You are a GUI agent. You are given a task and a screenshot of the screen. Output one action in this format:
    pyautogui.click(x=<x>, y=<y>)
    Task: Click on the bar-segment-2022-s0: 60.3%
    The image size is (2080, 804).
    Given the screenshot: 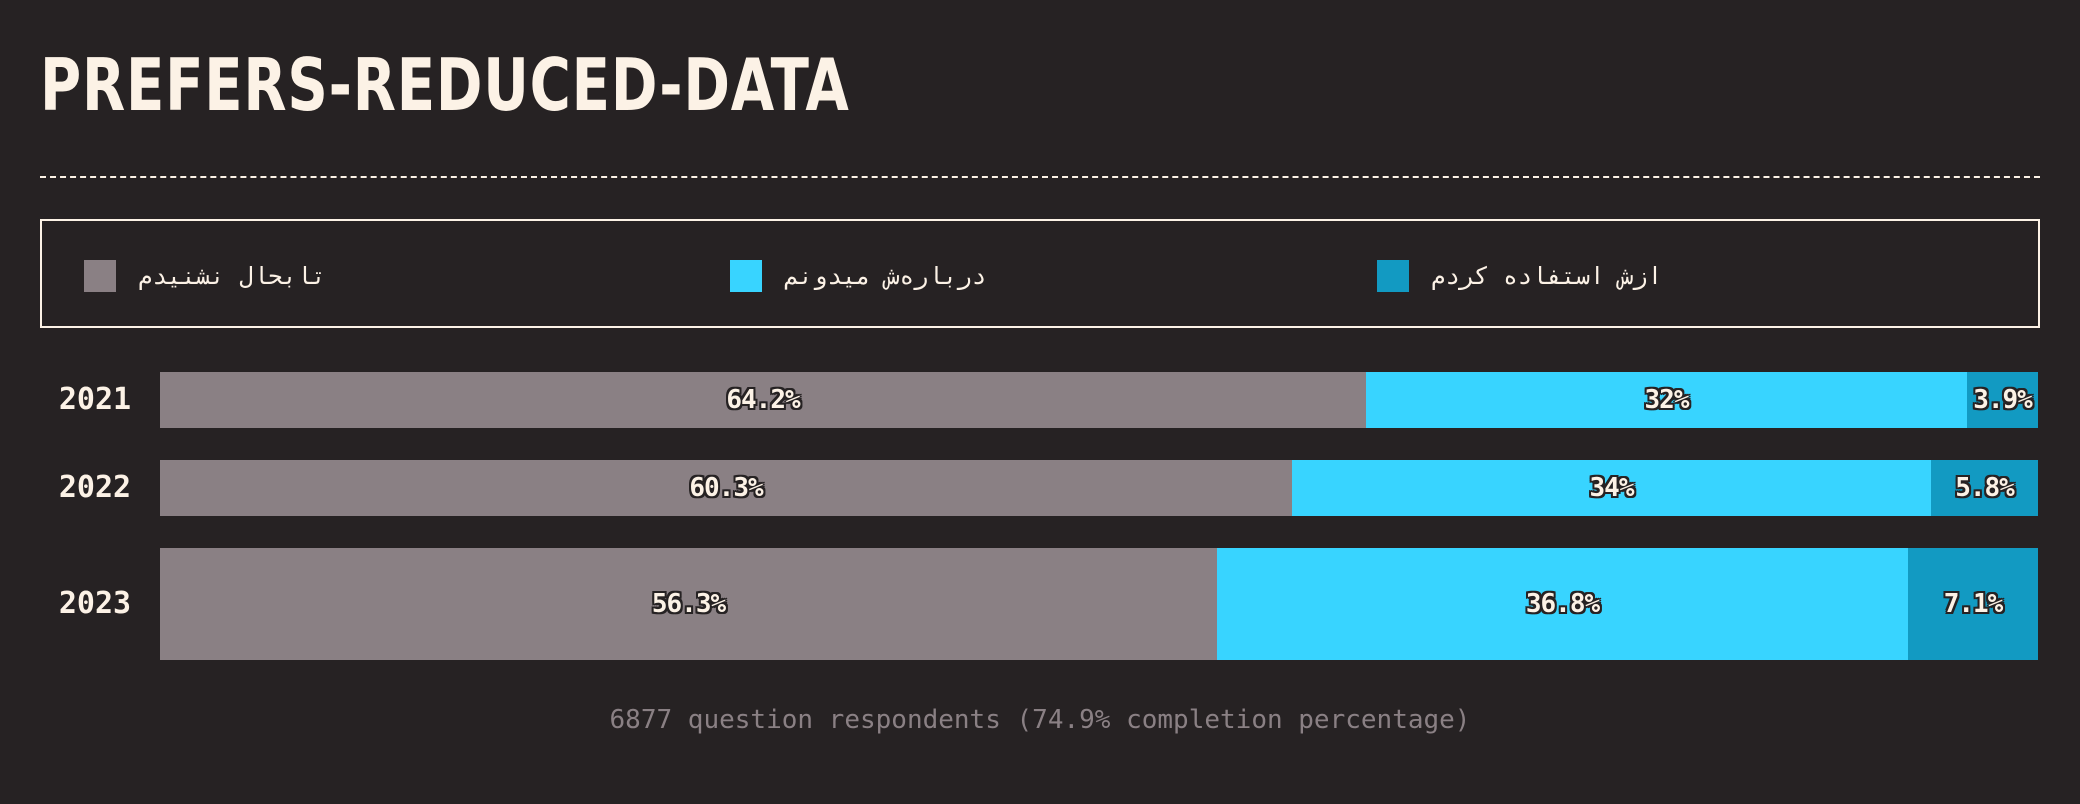 What is the action you would take?
    pyautogui.click(x=726, y=488)
    